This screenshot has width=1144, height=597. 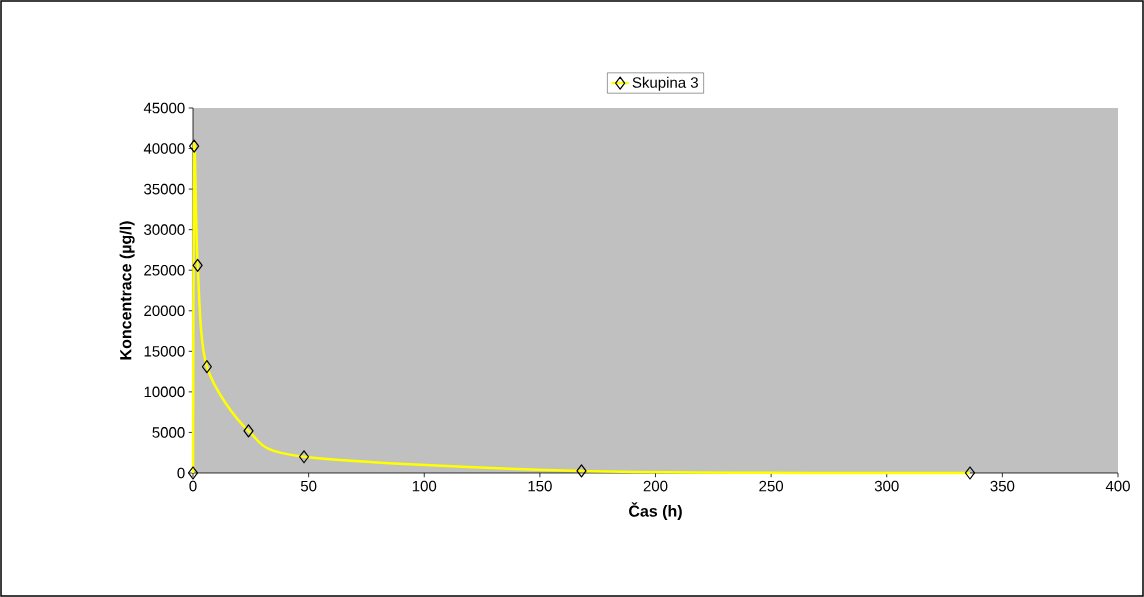 What do you see at coordinates (886, 486) in the screenshot?
I see `x-tick-label: 300` at bounding box center [886, 486].